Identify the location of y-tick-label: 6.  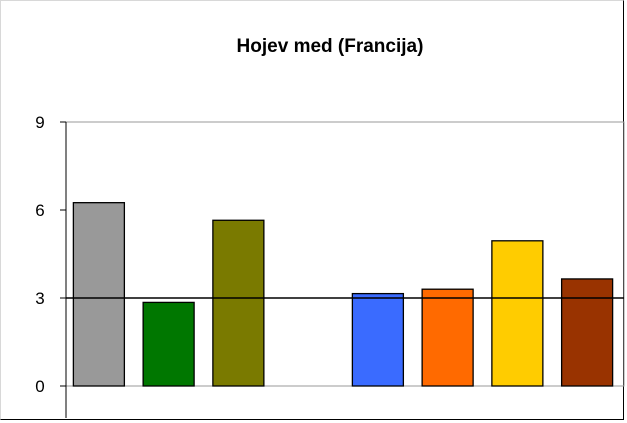
(39, 210).